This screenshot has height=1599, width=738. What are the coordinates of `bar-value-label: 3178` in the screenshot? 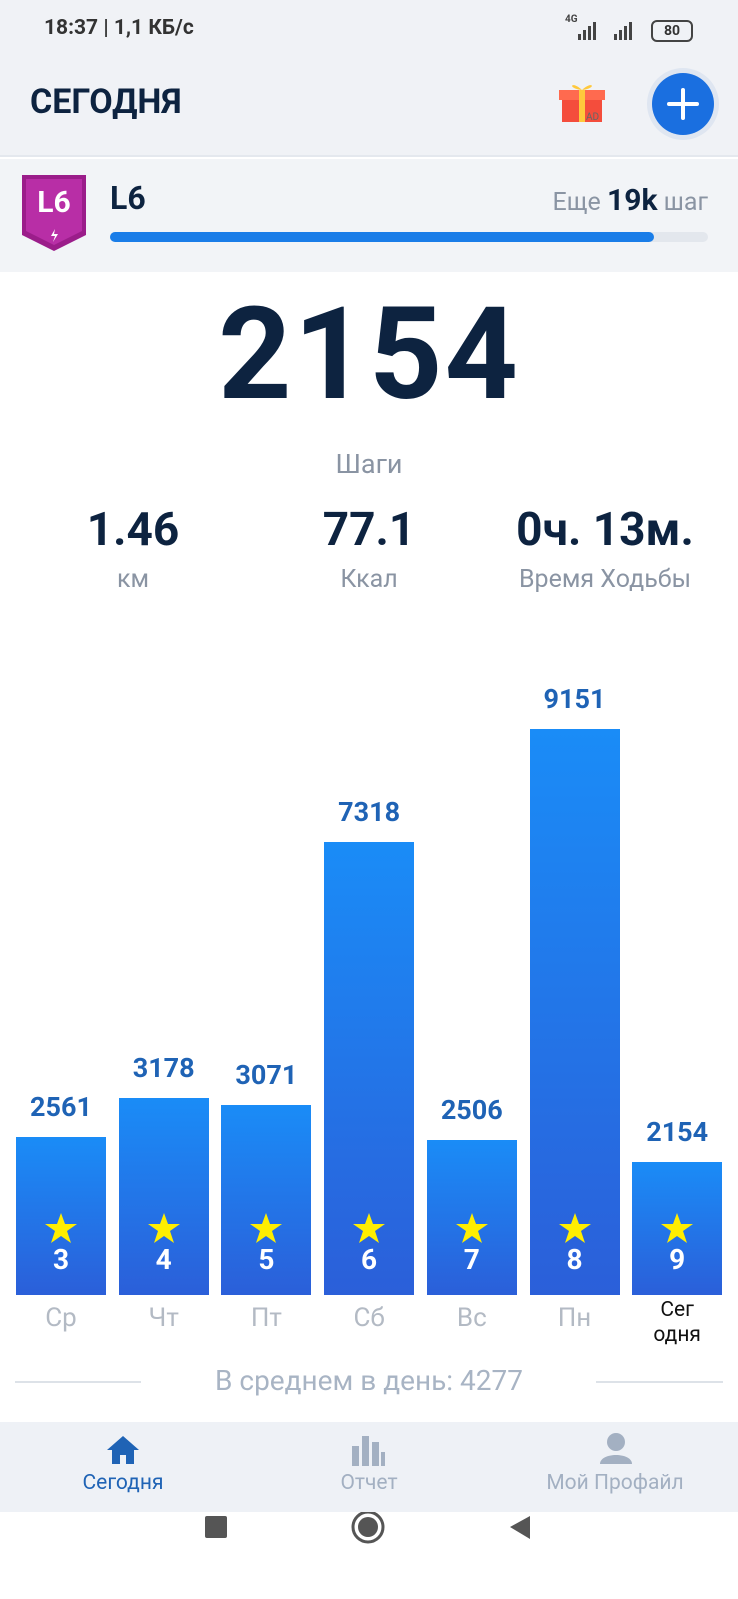 It's located at (163, 1068).